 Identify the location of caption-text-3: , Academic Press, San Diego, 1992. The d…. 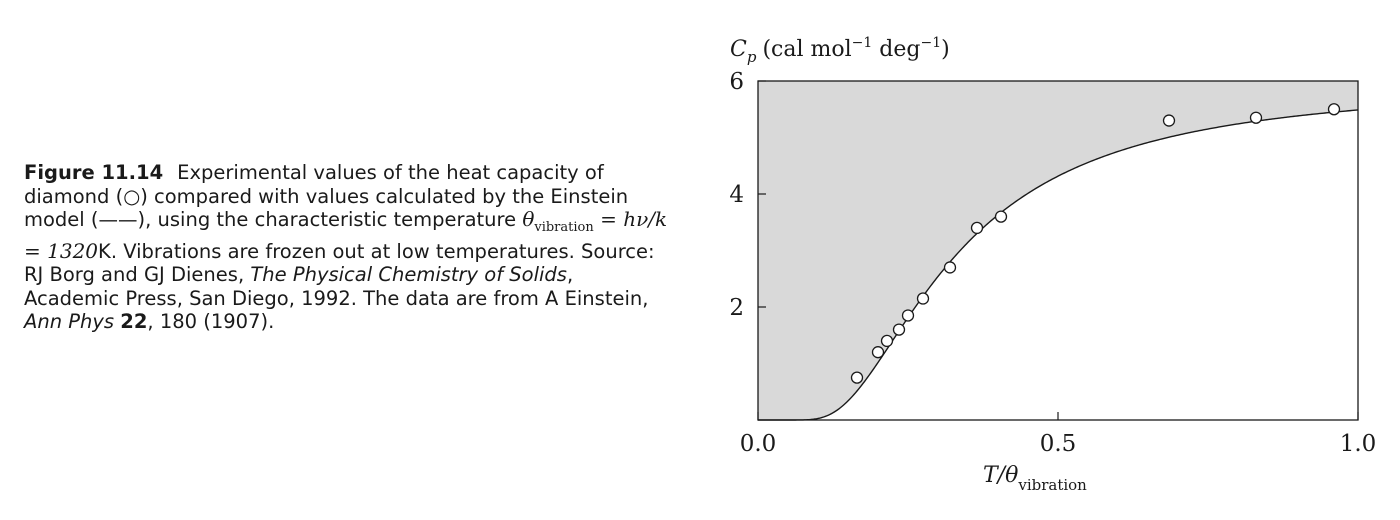
(336, 286).